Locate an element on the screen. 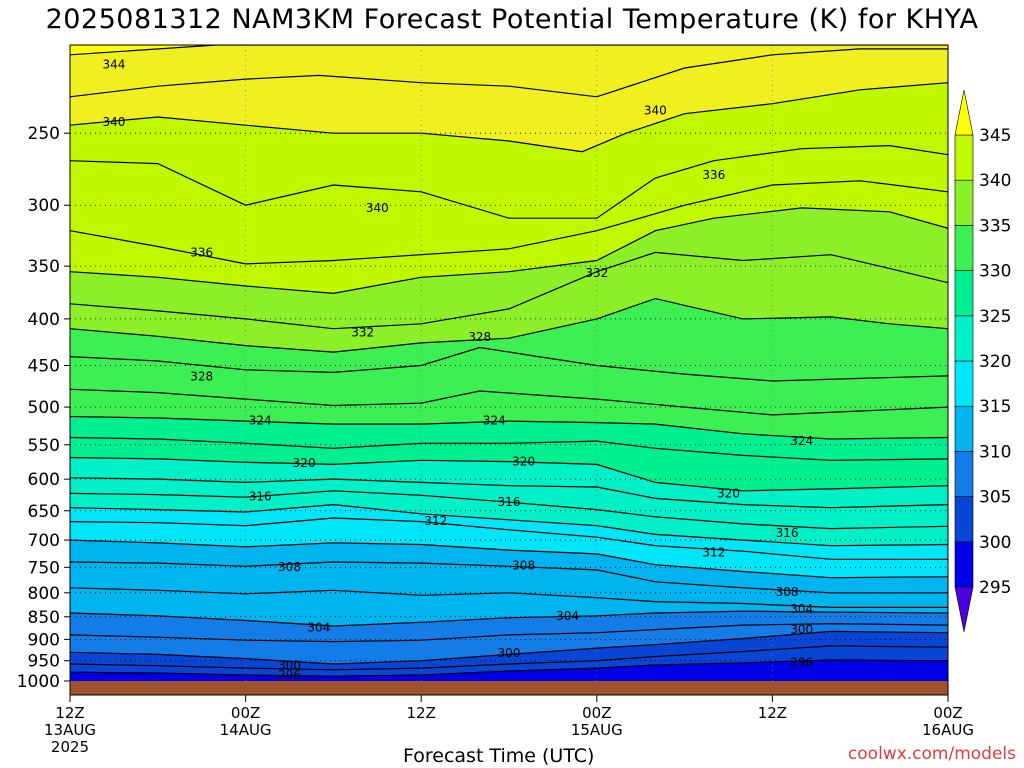 The height and width of the screenshot is (768, 1024). fill-band-top is located at coordinates (509, 50).